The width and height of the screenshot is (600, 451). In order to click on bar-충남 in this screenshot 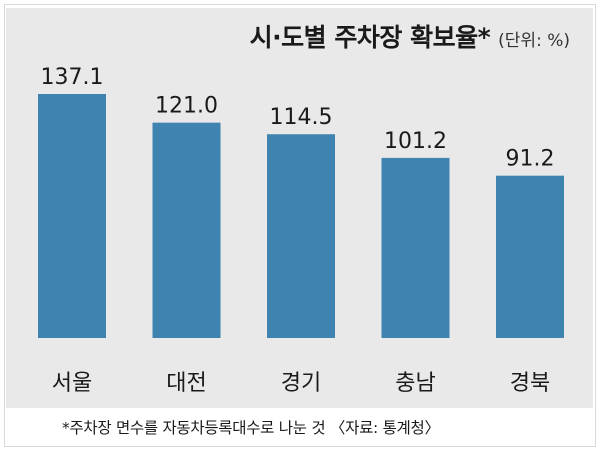, I will do `click(415, 247)`.